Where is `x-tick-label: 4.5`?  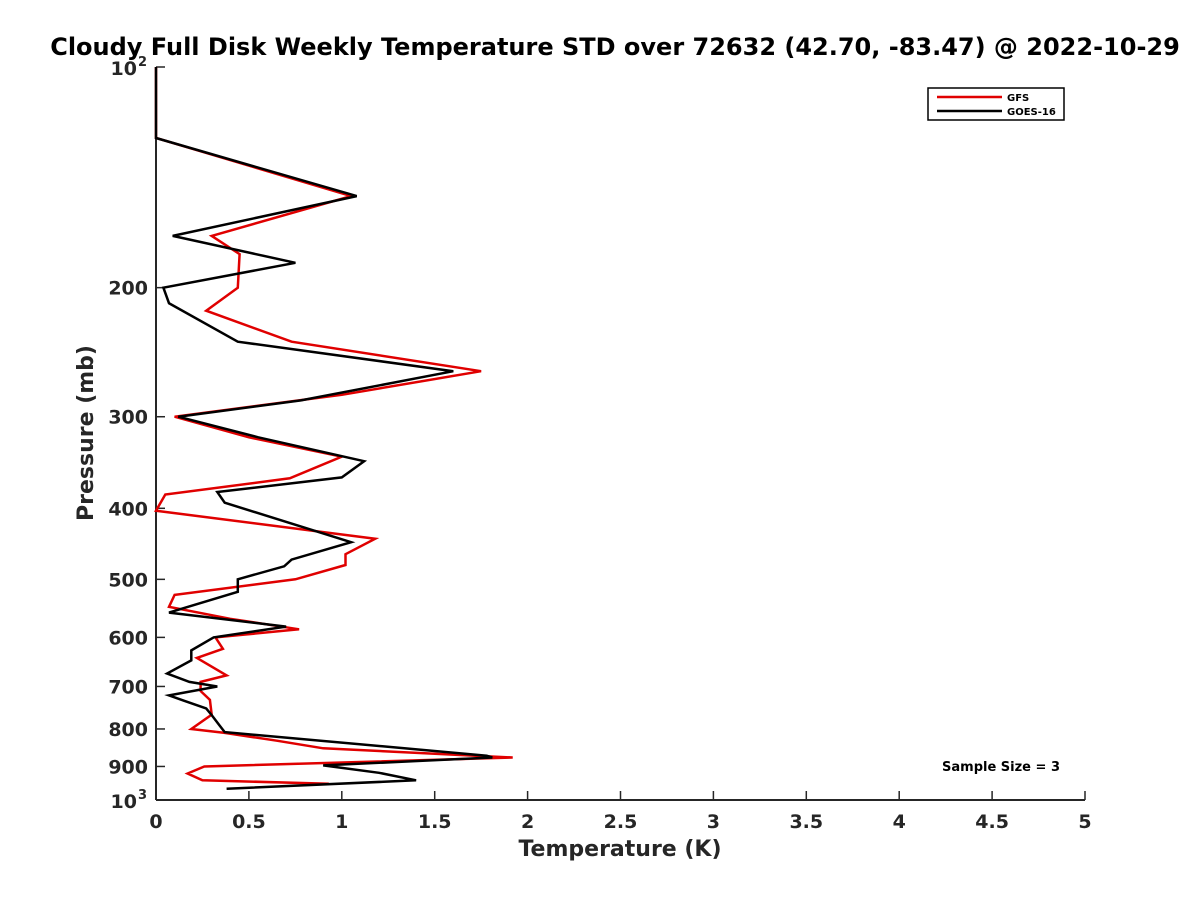
x-tick-label: 4.5 is located at coordinates (992, 822).